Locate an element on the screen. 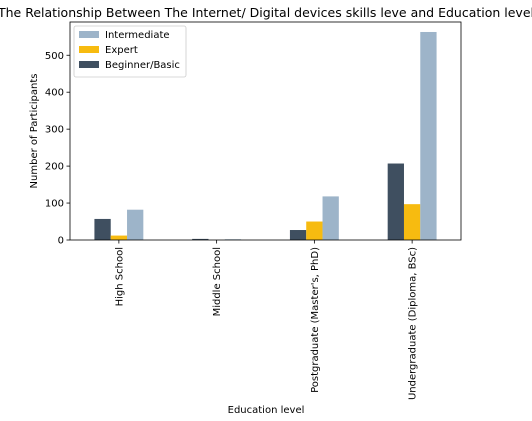 This screenshot has width=532, height=421. x-tick-label-3: Postgraduate (Master's, PhD) is located at coordinates (315, 320).